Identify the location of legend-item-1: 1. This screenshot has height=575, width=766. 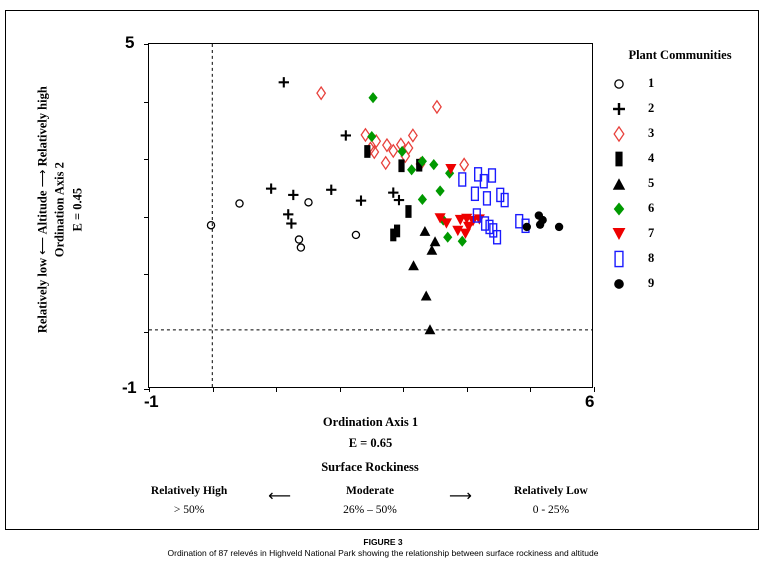
(680, 83).